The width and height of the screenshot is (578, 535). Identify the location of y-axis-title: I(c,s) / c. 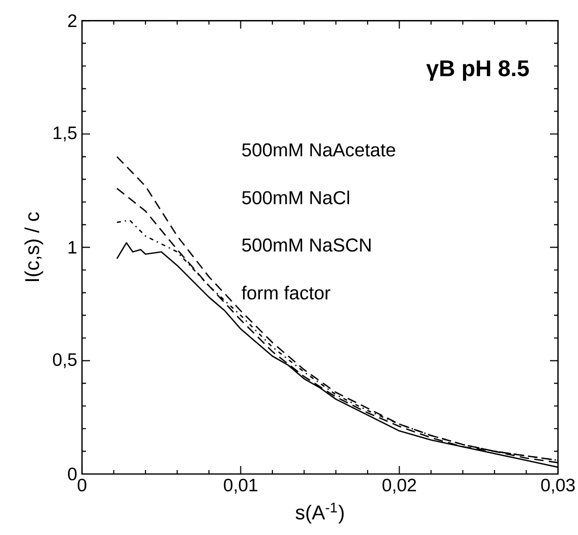
(34, 247).